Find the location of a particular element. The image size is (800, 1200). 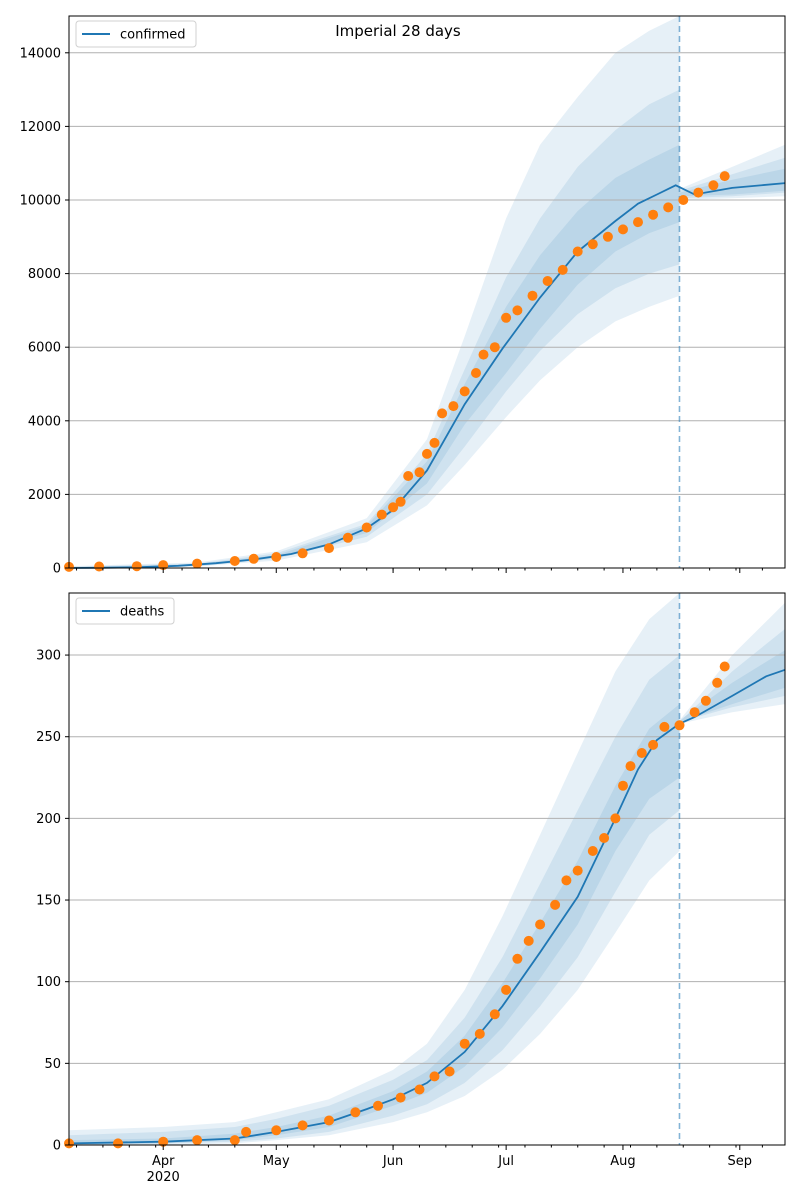

y-tick-label: 10000 is located at coordinates (40, 201).